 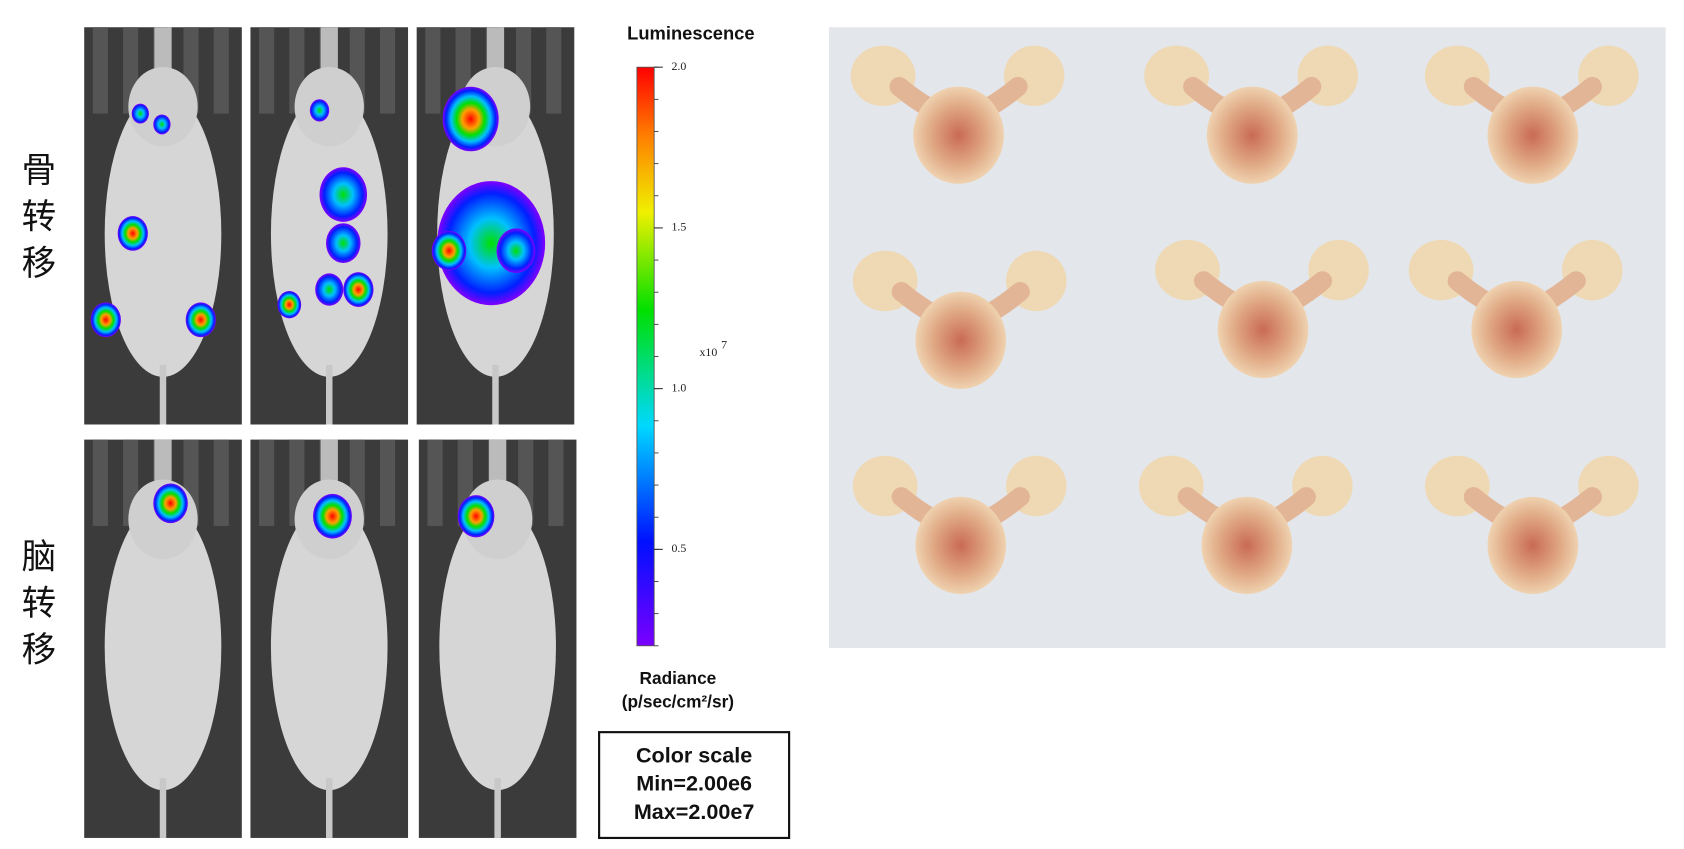 I want to click on color-scale-title: Color scale, so click(x=694, y=755).